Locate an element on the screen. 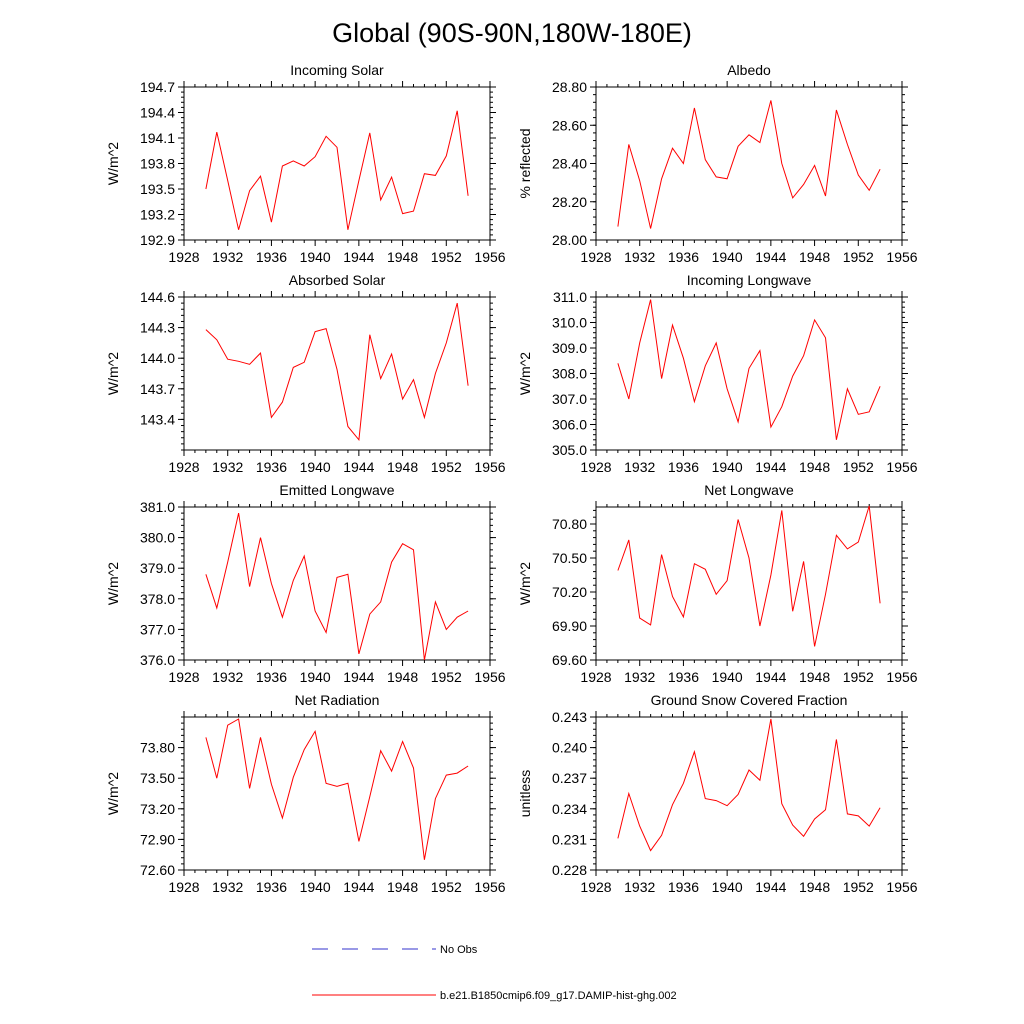 This screenshot has width=1024, height=1024. y-tick-label: 308.0 is located at coordinates (569, 374).